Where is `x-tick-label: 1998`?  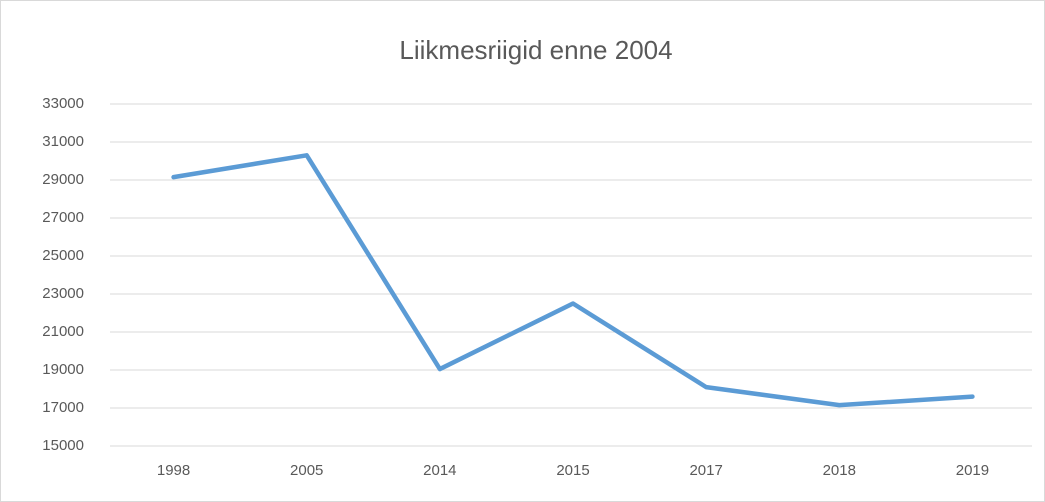
x-tick-label: 1998 is located at coordinates (173, 470).